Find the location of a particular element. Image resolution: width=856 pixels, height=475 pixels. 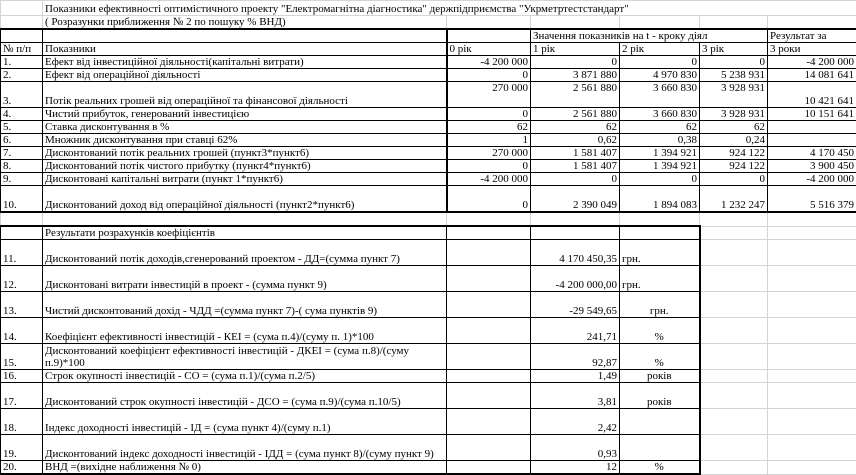

value-cell: 4 170 450 is located at coordinates (812, 153).